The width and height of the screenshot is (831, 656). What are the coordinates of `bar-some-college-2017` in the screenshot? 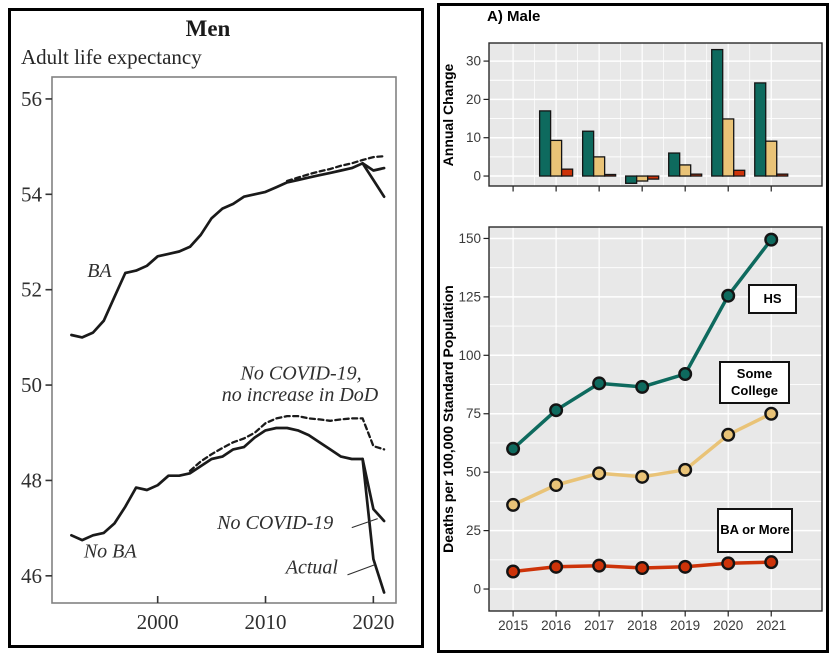 It's located at (599, 166).